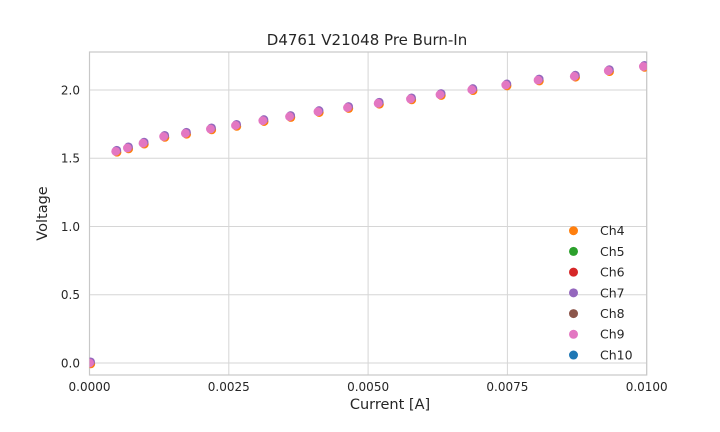 The height and width of the screenshot is (432, 720). I want to click on y-tick-label: 1.0, so click(70, 227).